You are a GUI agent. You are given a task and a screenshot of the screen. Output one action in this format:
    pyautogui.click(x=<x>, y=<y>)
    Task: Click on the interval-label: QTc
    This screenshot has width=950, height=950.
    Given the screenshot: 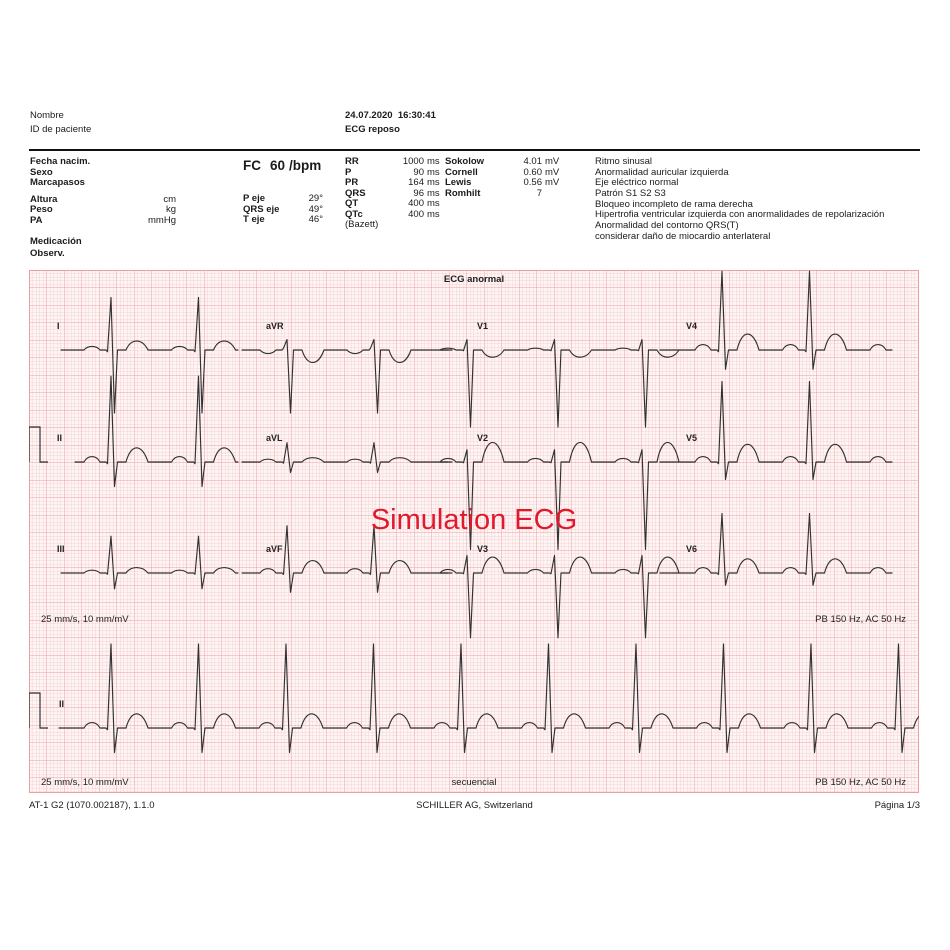 What is the action you would take?
    pyautogui.click(x=354, y=214)
    